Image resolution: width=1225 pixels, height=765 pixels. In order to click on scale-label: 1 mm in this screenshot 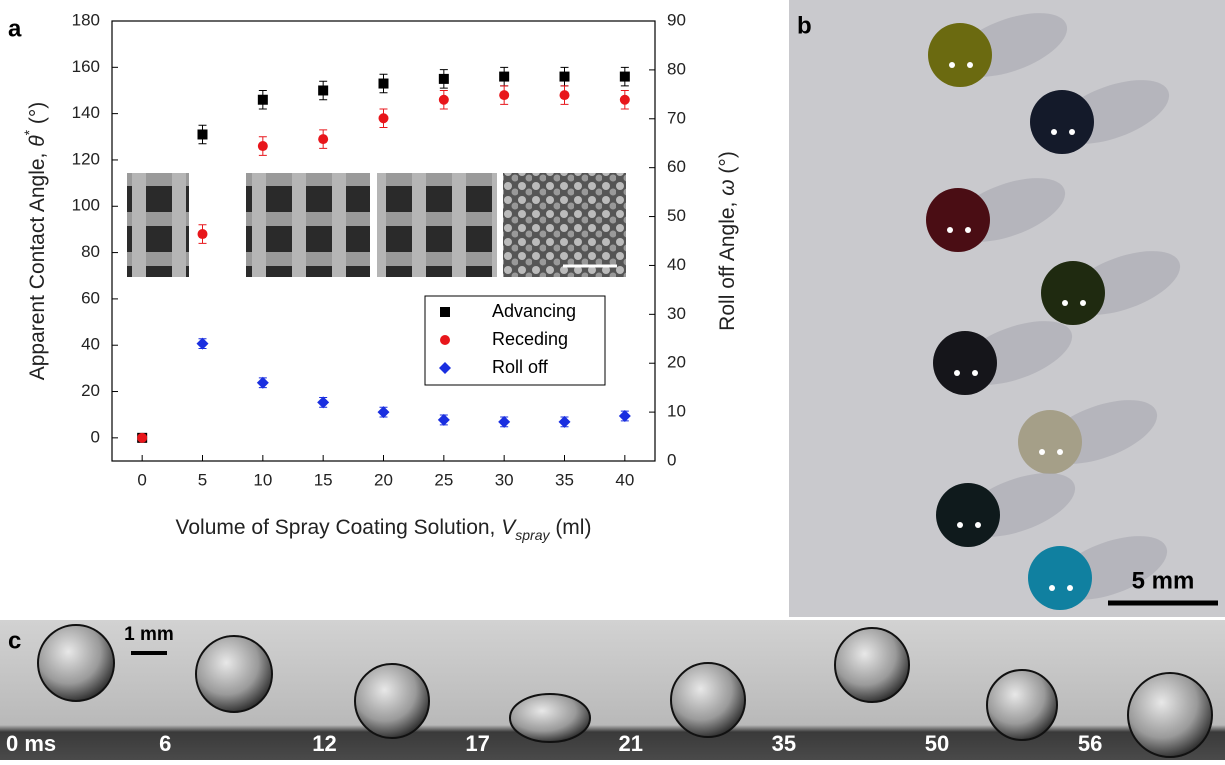, I will do `click(149, 634)`.